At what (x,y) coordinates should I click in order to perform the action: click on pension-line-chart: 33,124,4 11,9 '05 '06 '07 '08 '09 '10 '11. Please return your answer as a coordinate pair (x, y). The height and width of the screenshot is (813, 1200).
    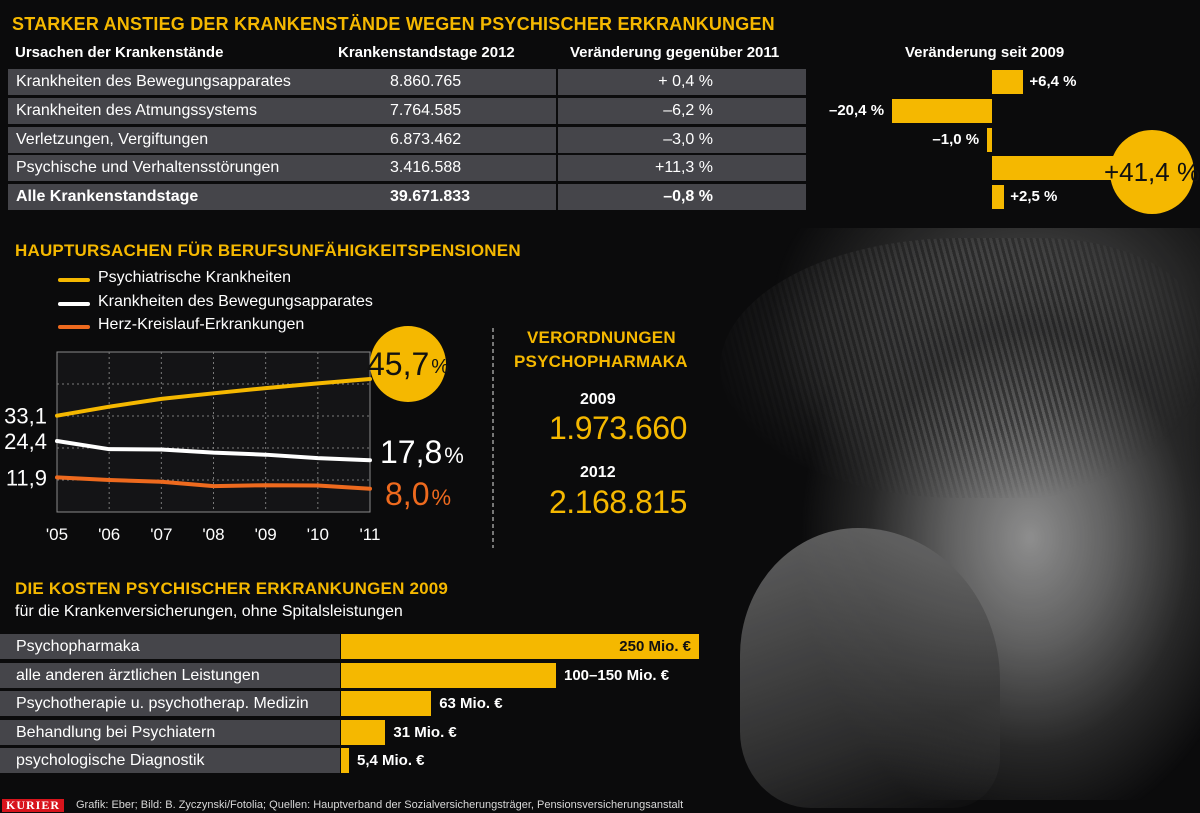
    Looking at the image, I should click on (192, 447).